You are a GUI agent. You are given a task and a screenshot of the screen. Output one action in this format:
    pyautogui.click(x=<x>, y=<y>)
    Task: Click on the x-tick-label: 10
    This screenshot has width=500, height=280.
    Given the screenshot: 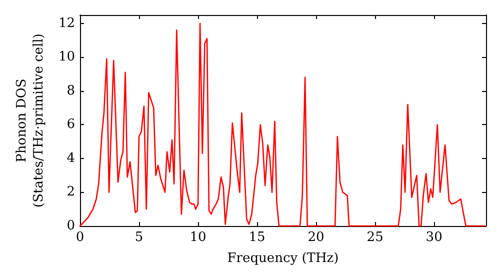 What is the action you would take?
    pyautogui.click(x=198, y=237)
    